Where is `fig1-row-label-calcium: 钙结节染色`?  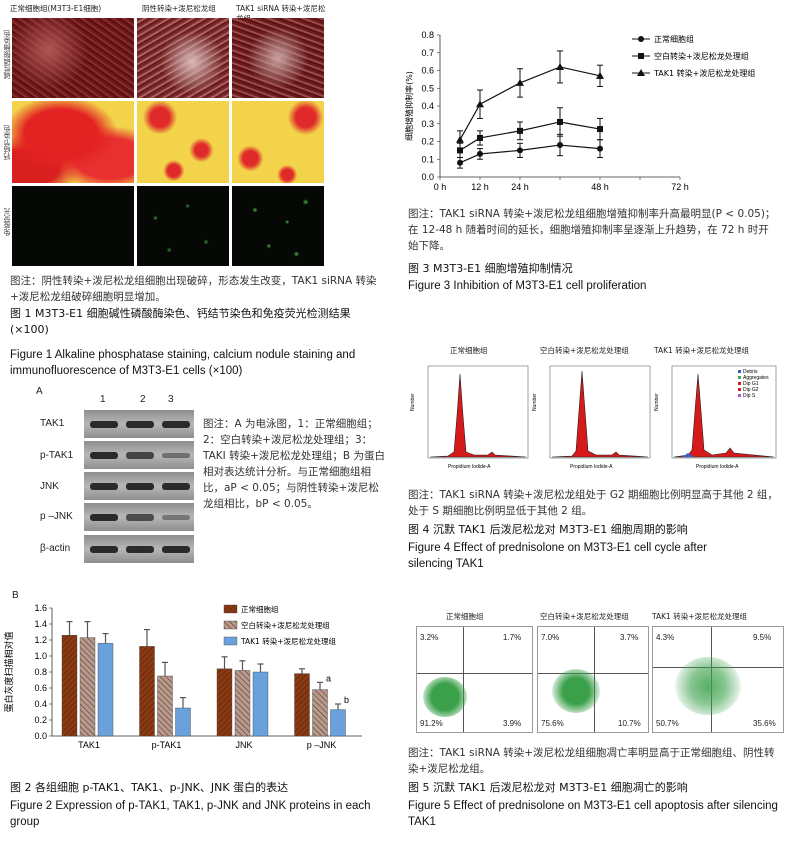
fig1-row-label-calcium: 钙结节染色 is located at coordinates (7, 142).